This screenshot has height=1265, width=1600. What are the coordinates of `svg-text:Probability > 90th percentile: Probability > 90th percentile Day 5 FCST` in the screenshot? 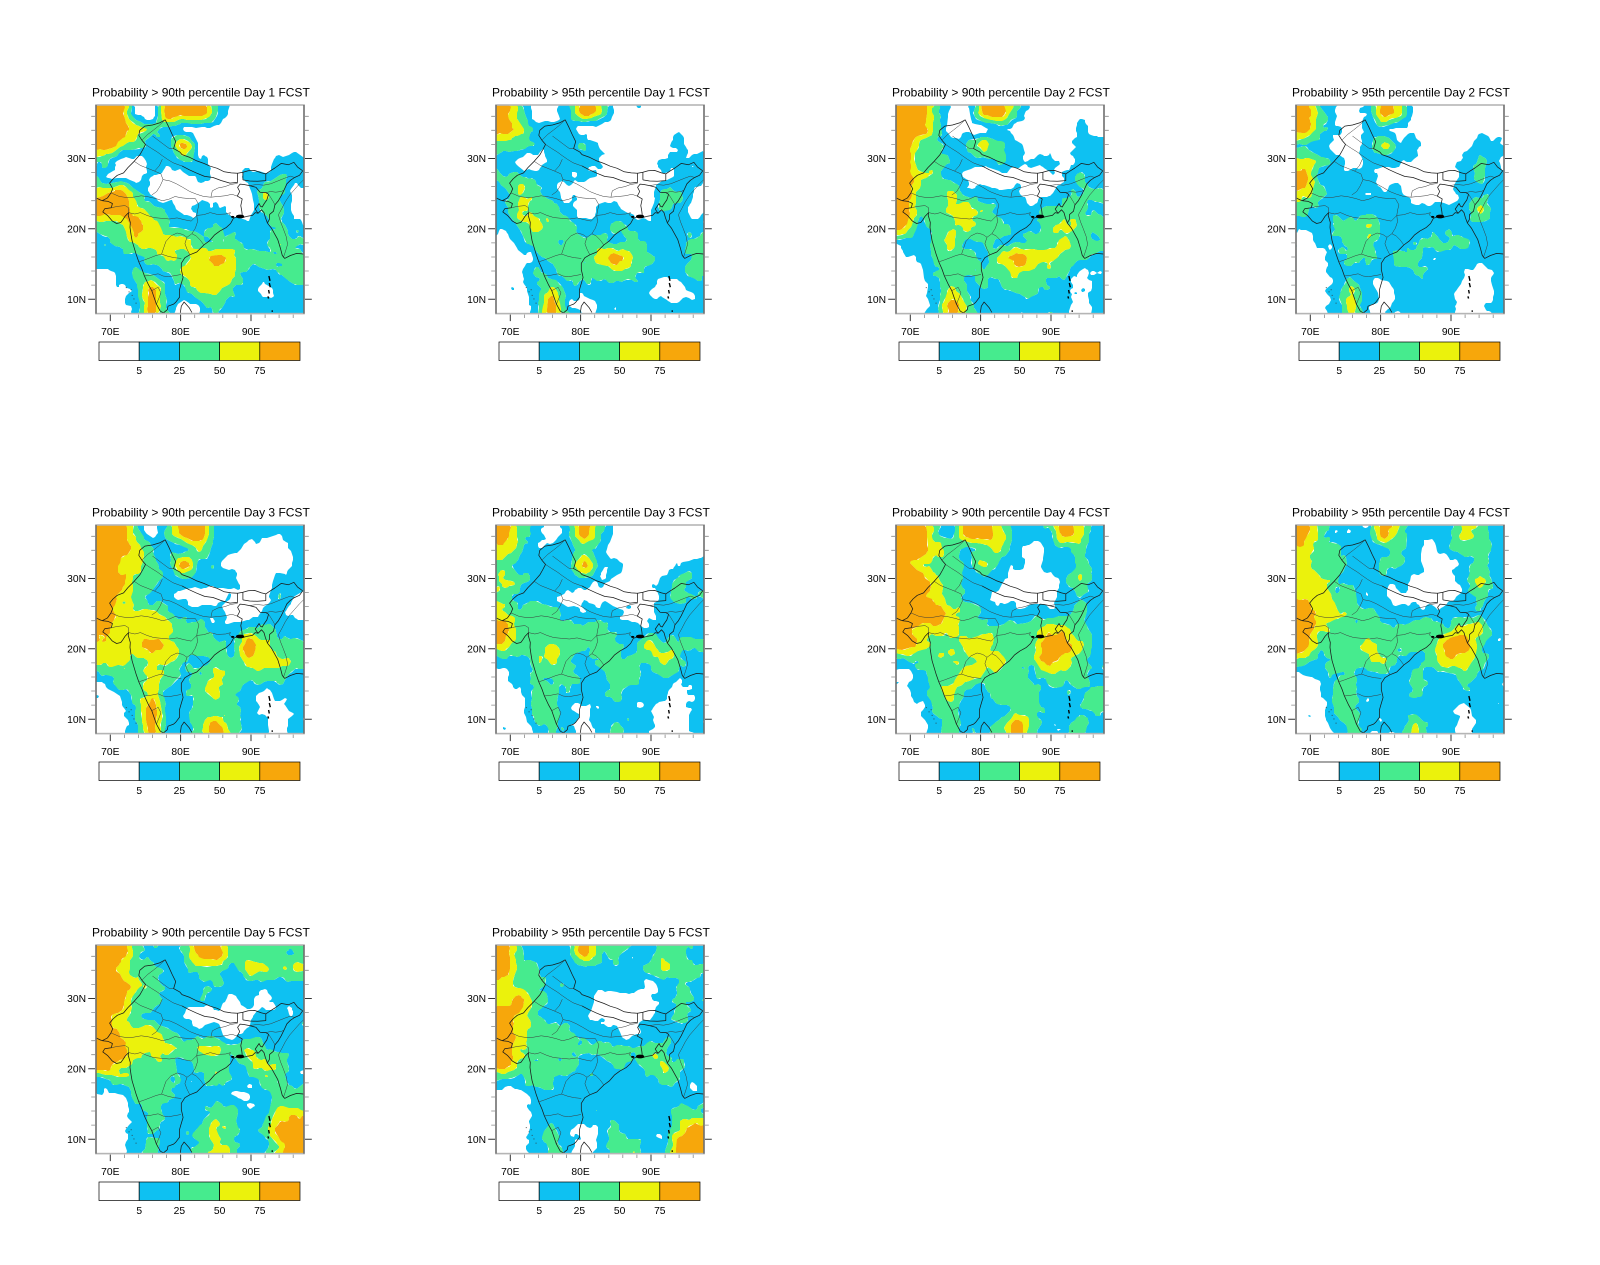 It's located at (201, 932).